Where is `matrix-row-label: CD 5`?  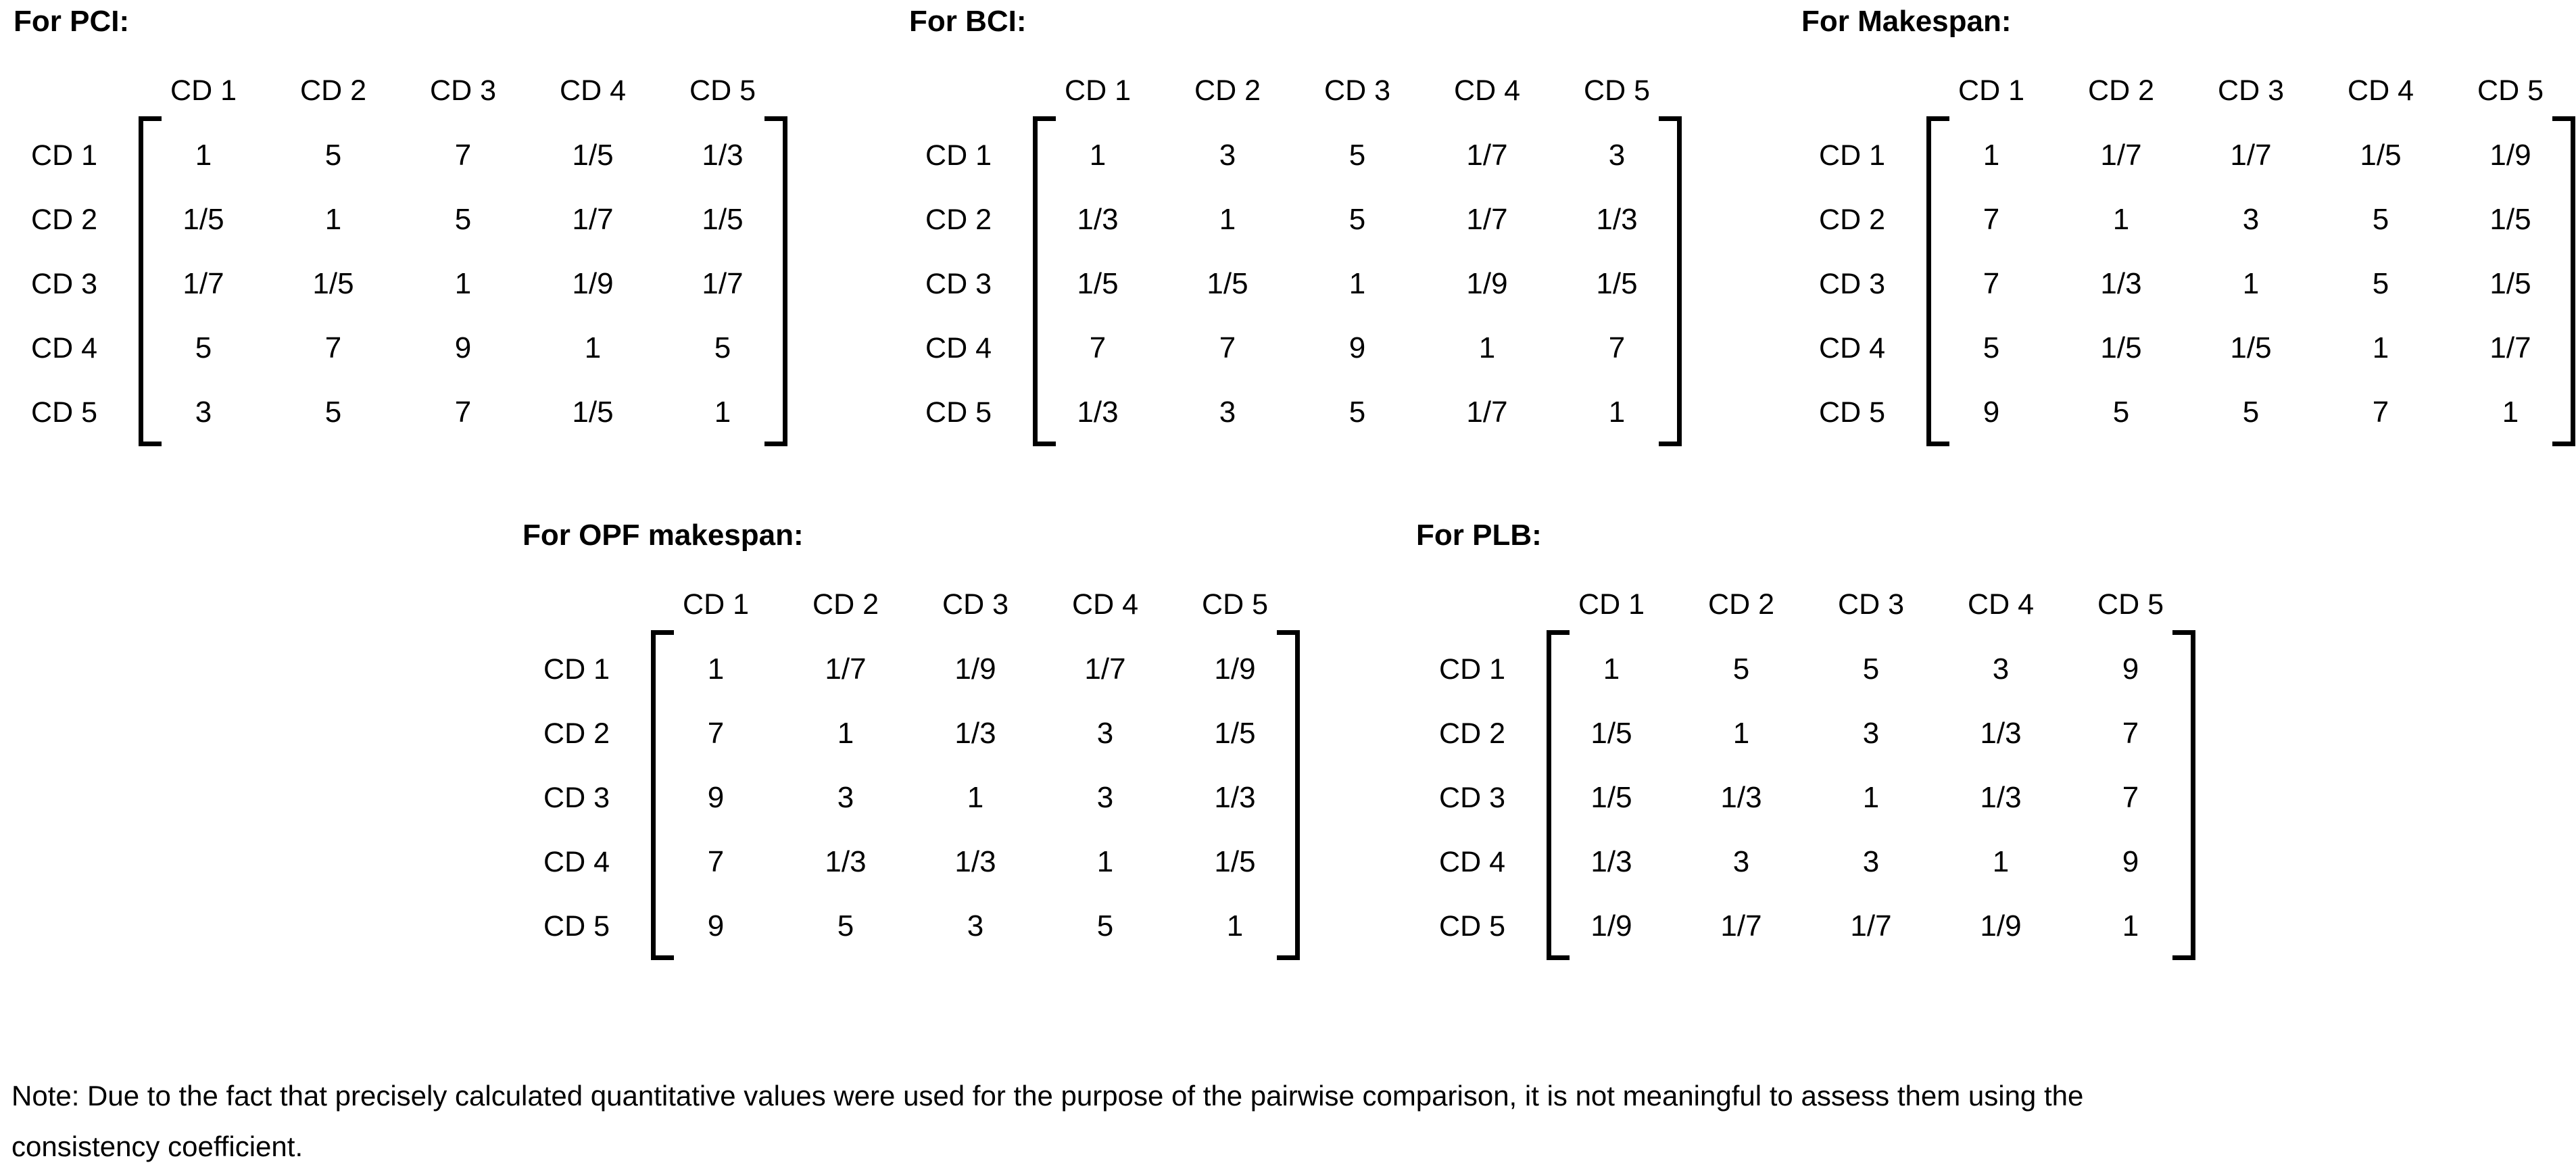
matrix-row-label: CD 5 is located at coordinates (958, 413).